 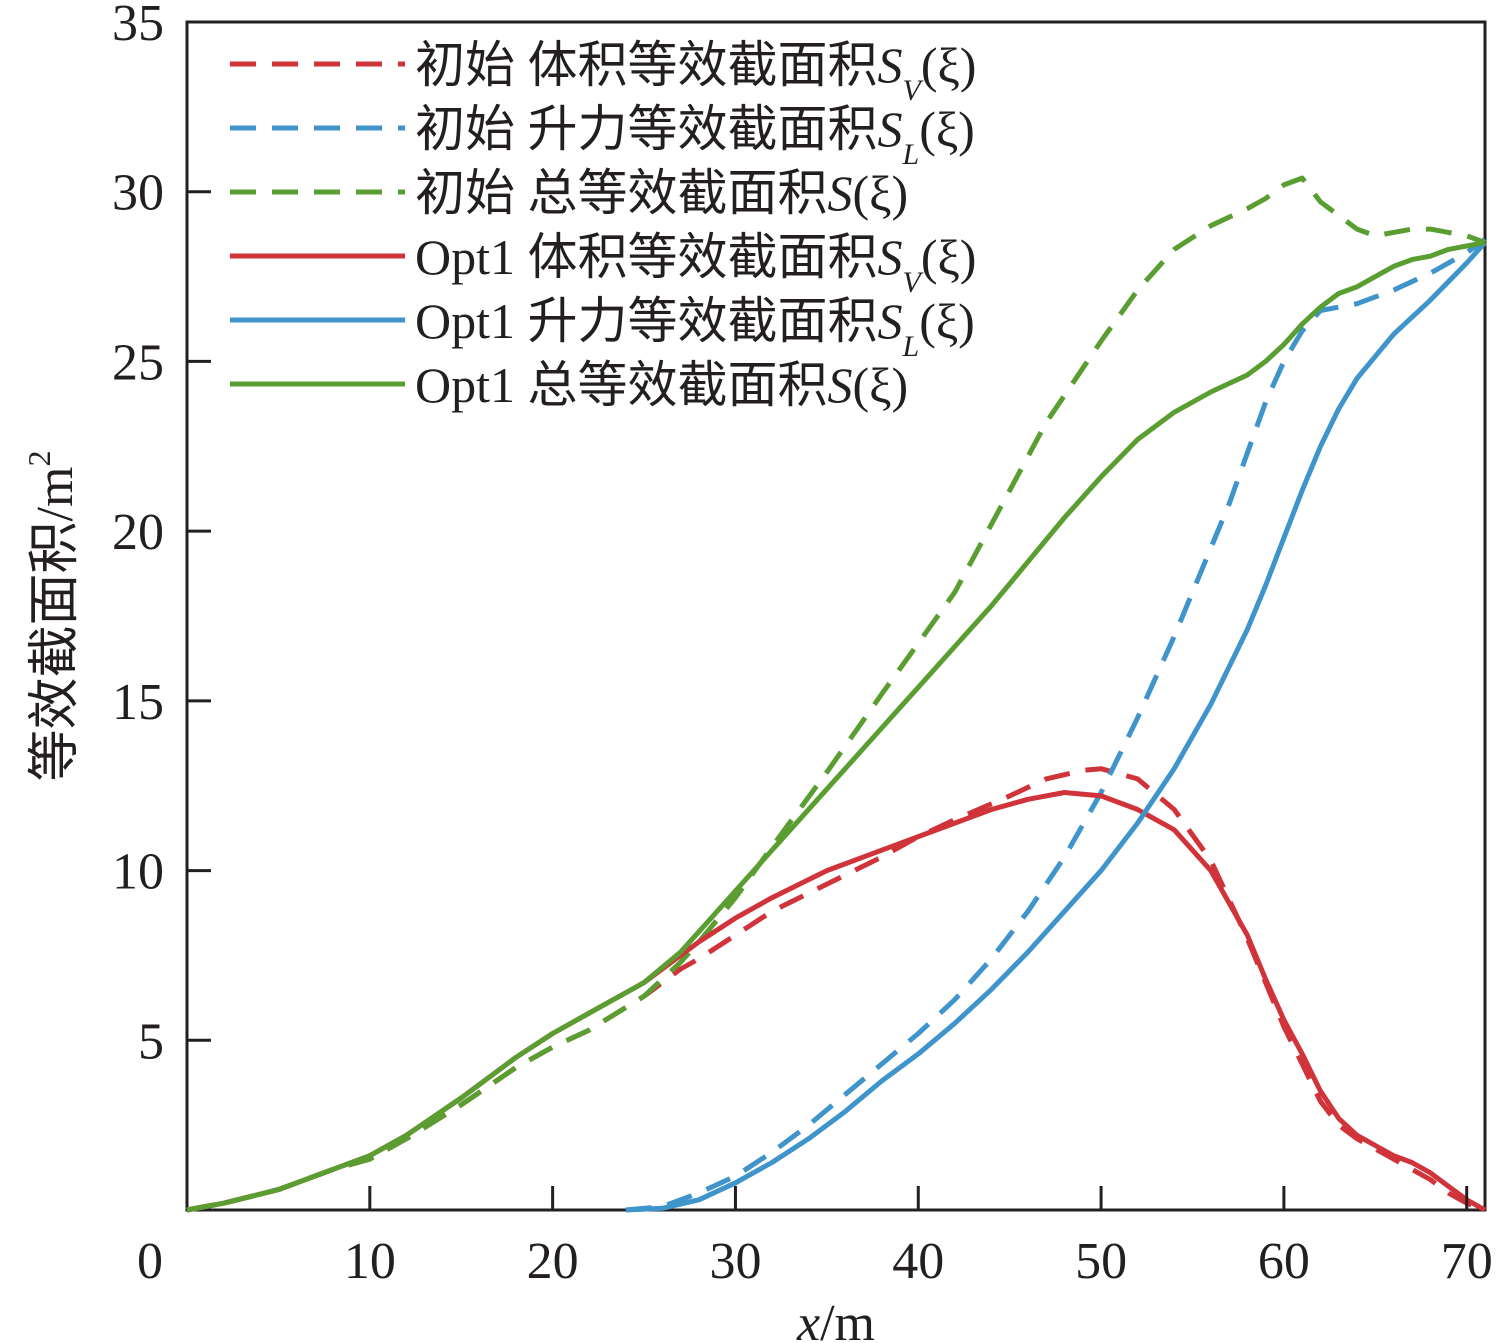 I want to click on y-tick-label: 20, so click(x=138, y=532).